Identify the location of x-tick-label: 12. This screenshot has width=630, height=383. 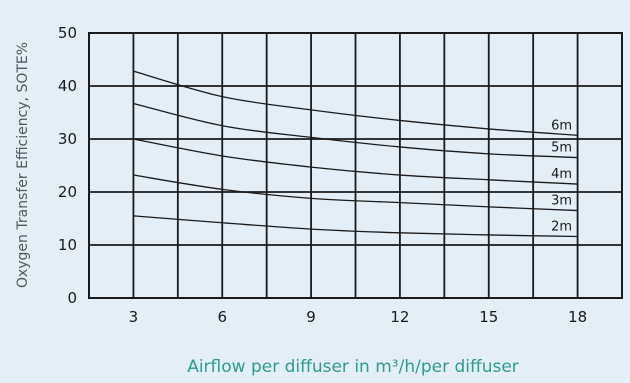
(399, 317).